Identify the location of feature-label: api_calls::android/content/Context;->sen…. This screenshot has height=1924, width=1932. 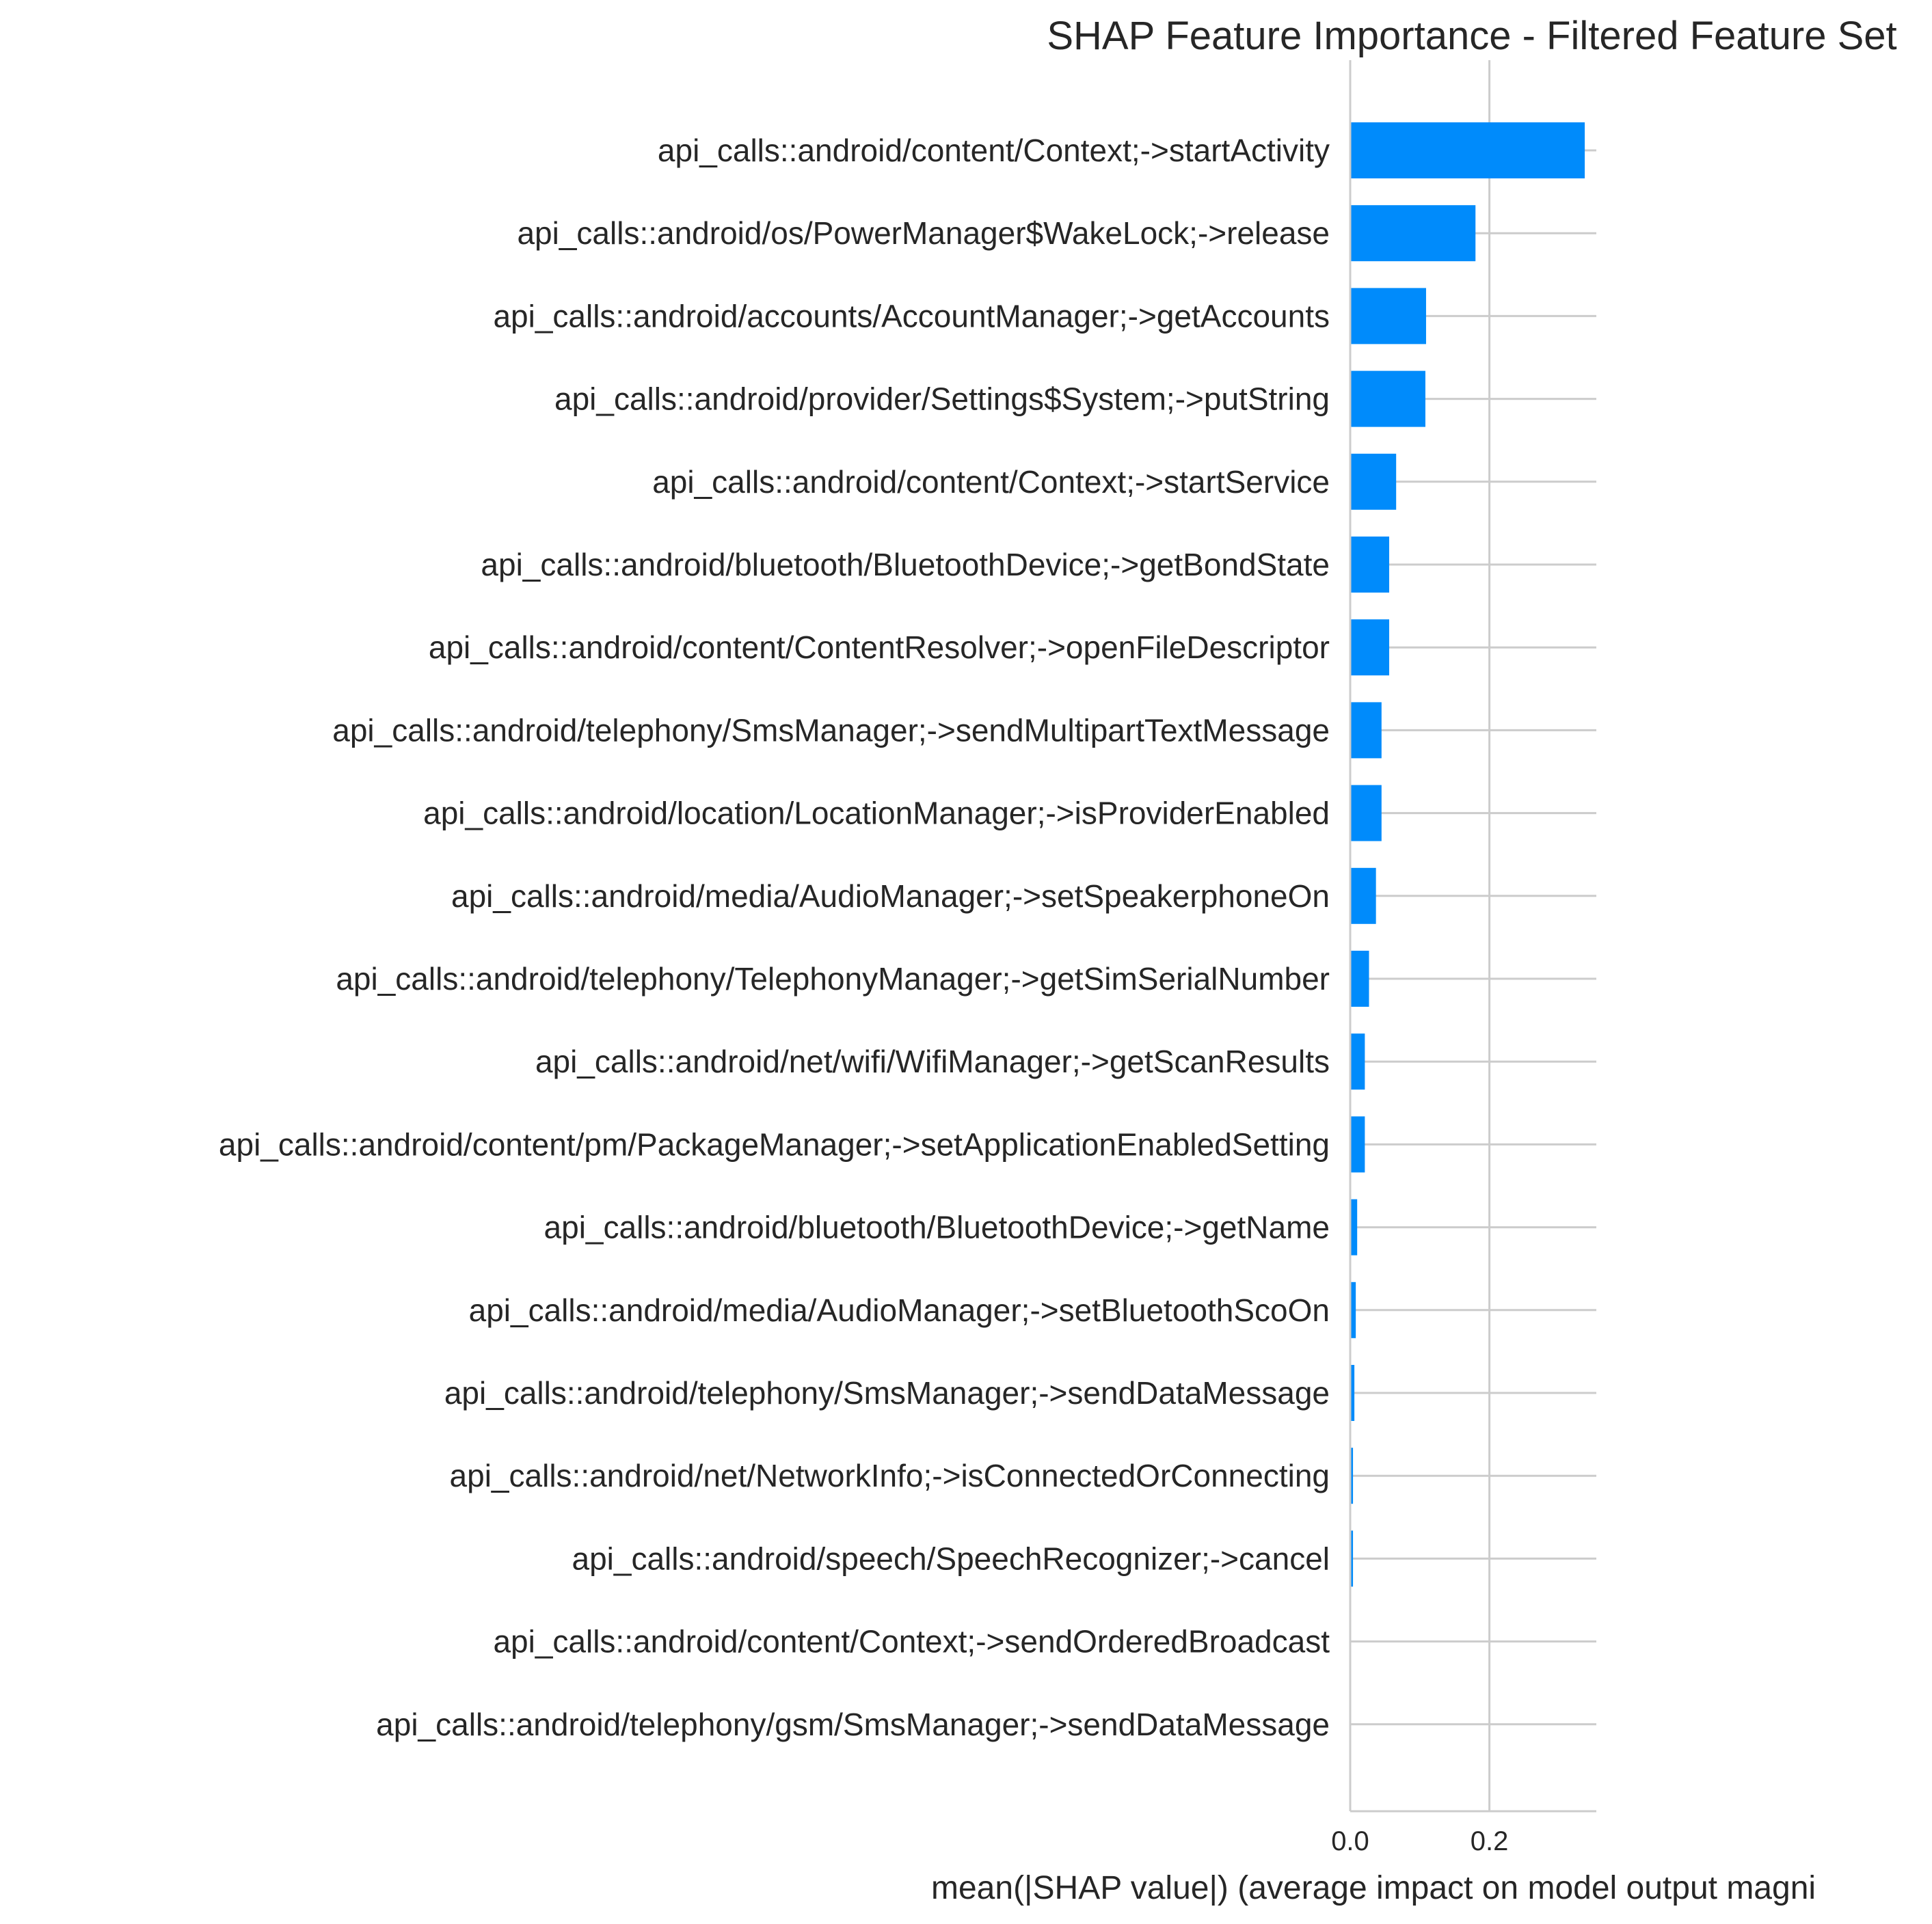
(911, 1641).